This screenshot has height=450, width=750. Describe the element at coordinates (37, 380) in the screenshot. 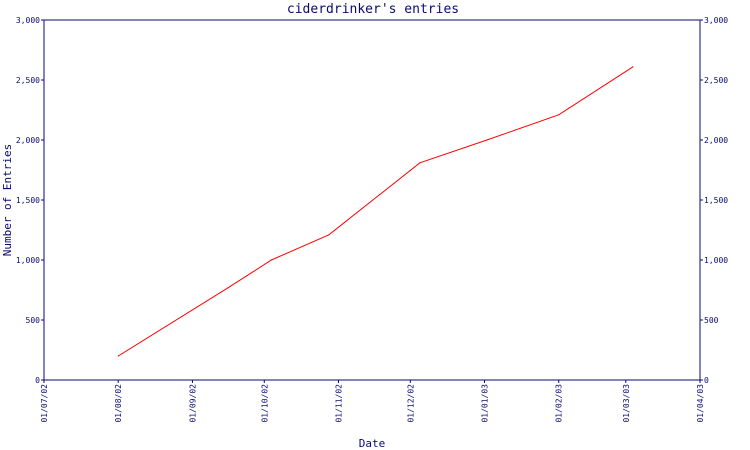

I see `y-tick-label-left: 0` at that location.